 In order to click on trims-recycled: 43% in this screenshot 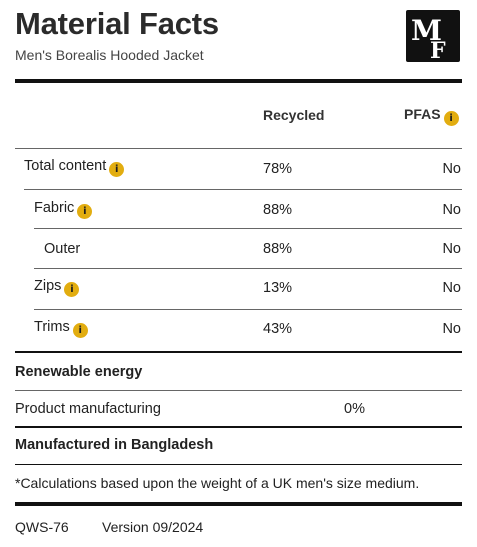, I will do `click(278, 329)`.